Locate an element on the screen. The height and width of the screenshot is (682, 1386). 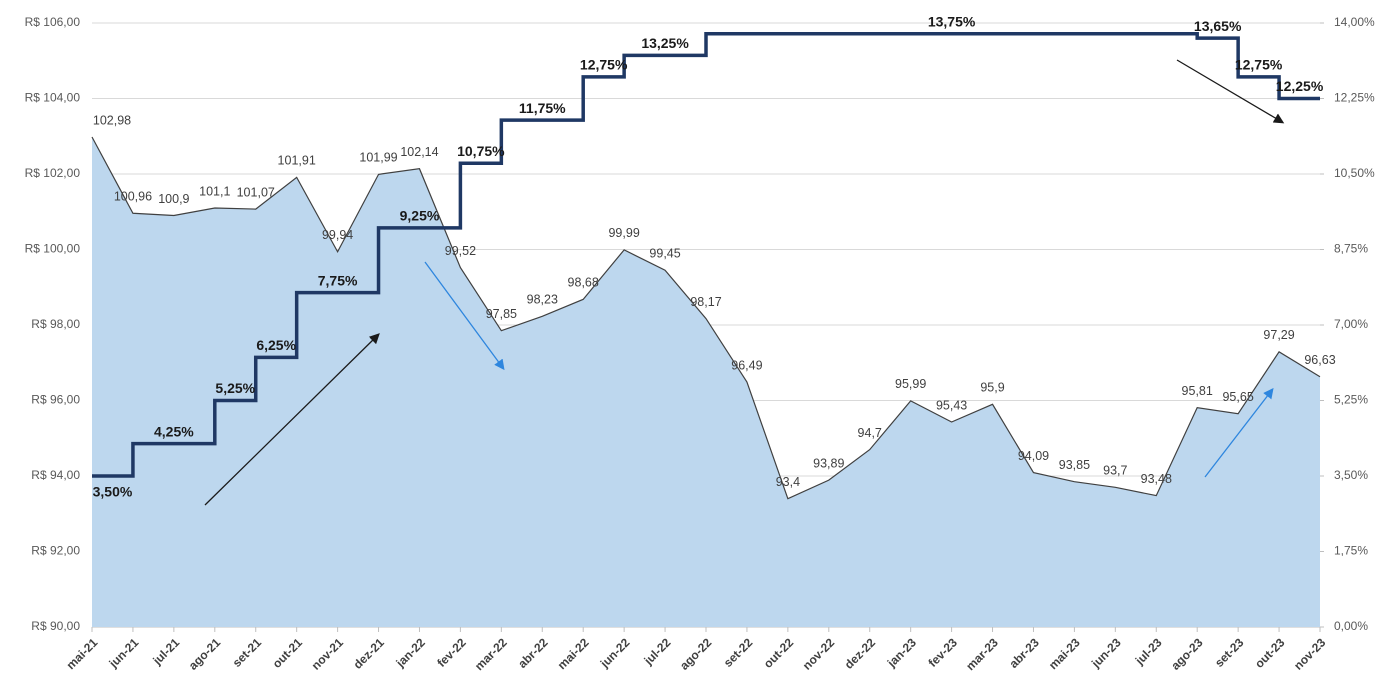
x-tick-label: jul-23 is located at coordinates (1148, 651).